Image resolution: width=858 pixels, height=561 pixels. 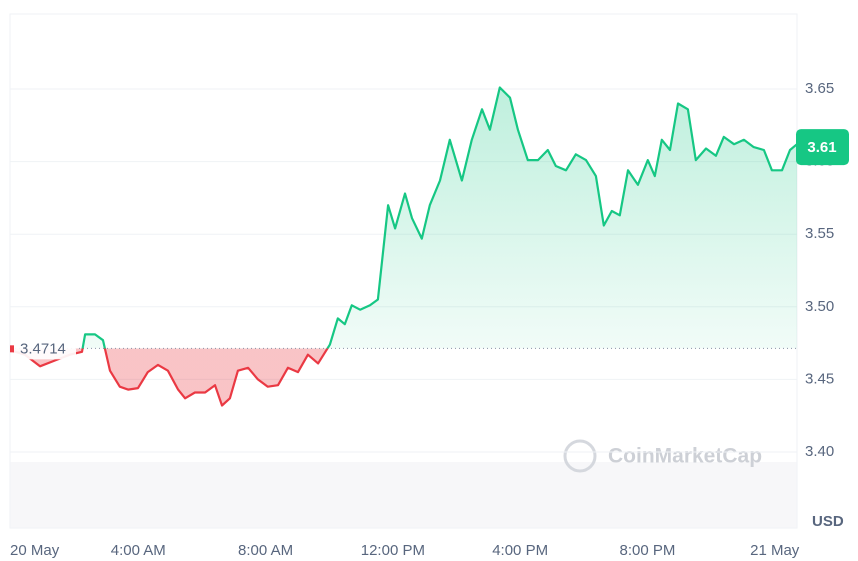 I want to click on x-tick-label: 21 May, so click(x=775, y=550).